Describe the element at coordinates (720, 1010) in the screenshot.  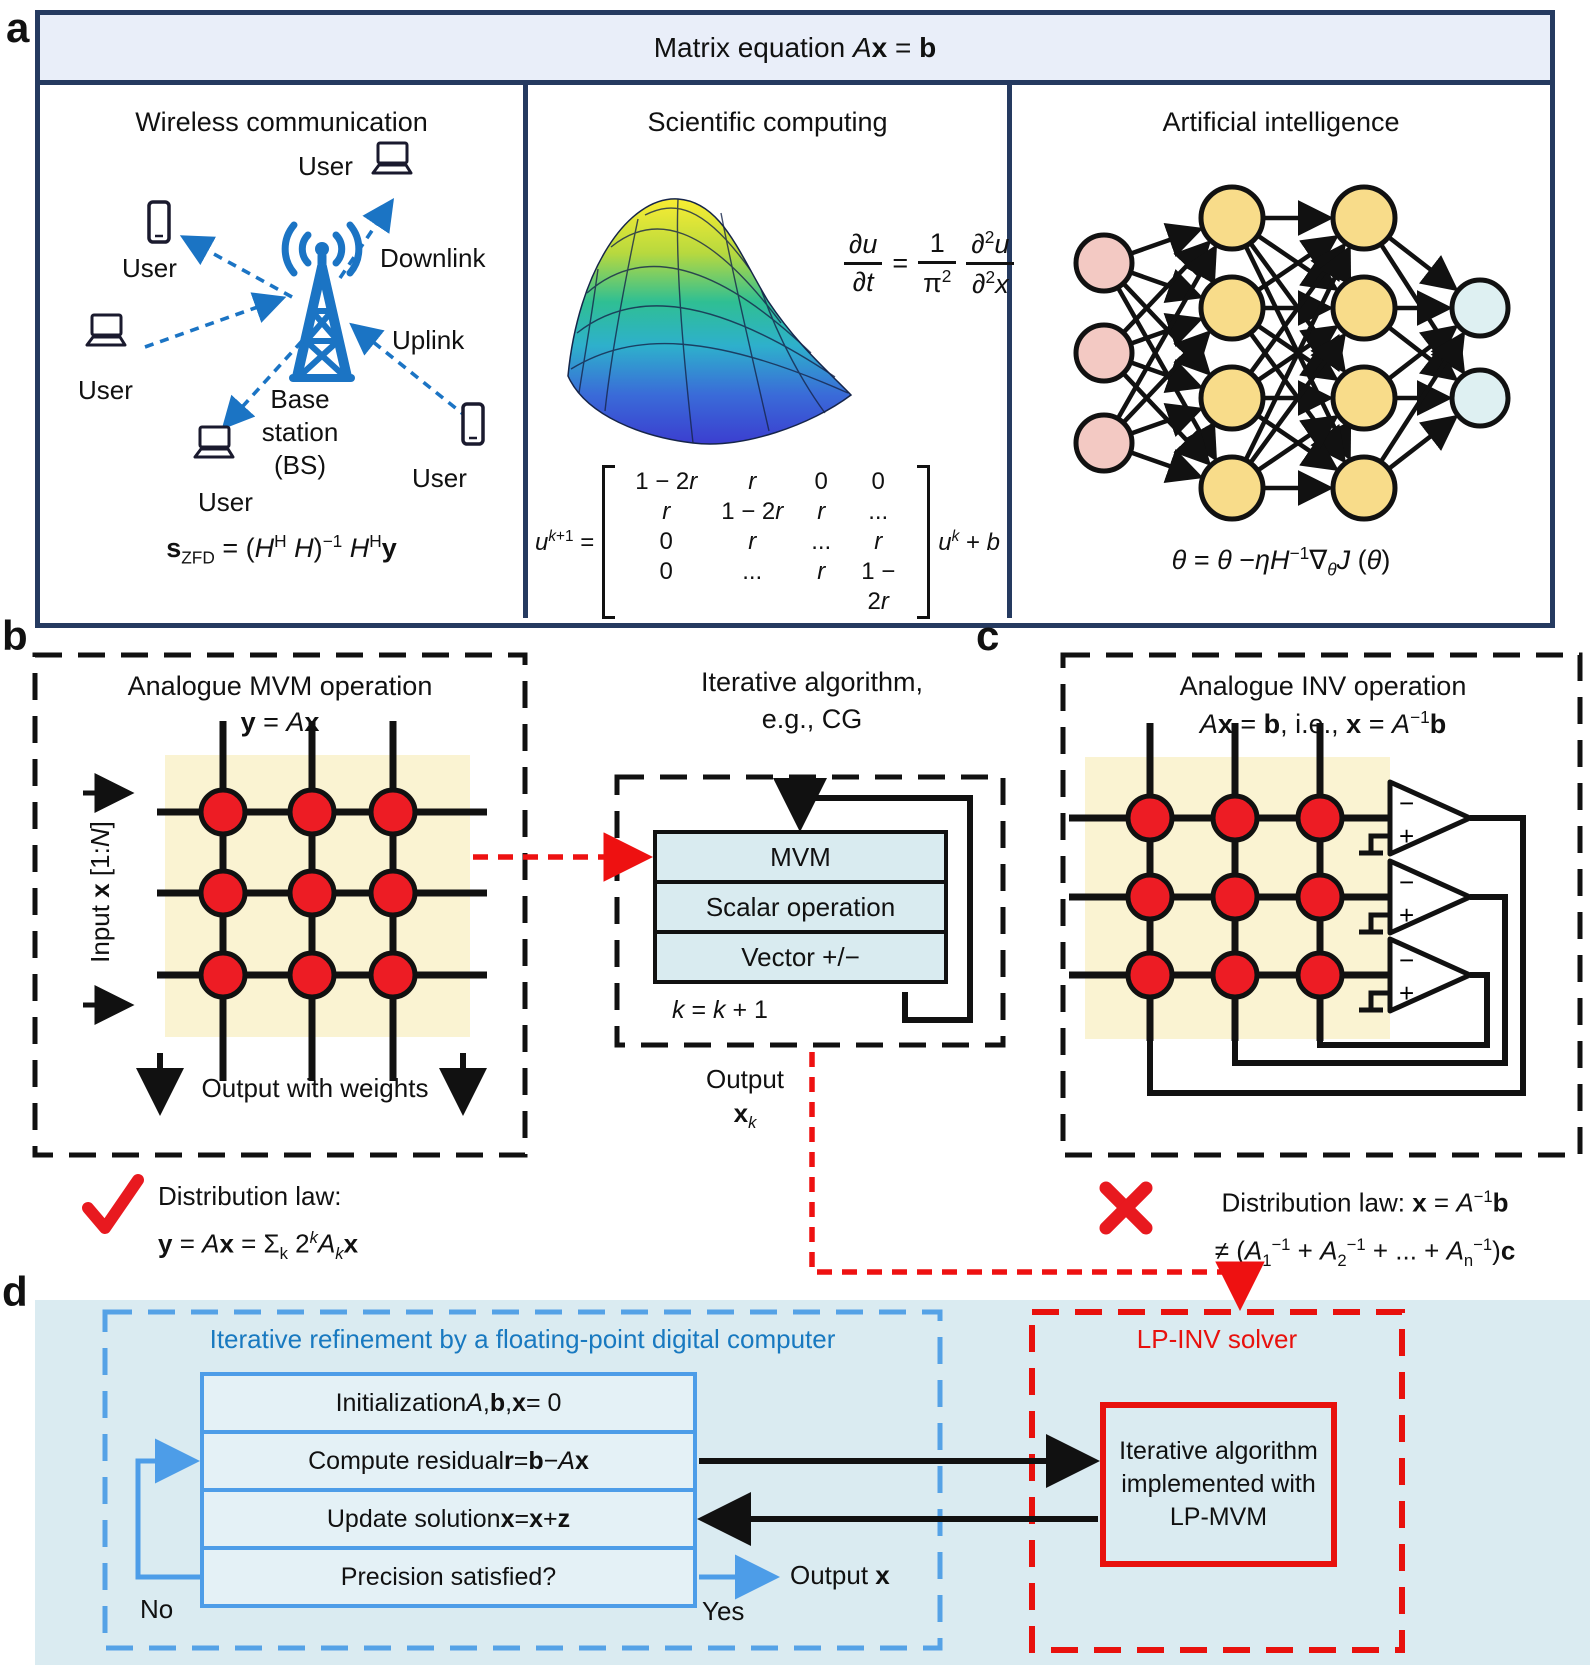
I see `k-increment-label: k = k + 1` at that location.